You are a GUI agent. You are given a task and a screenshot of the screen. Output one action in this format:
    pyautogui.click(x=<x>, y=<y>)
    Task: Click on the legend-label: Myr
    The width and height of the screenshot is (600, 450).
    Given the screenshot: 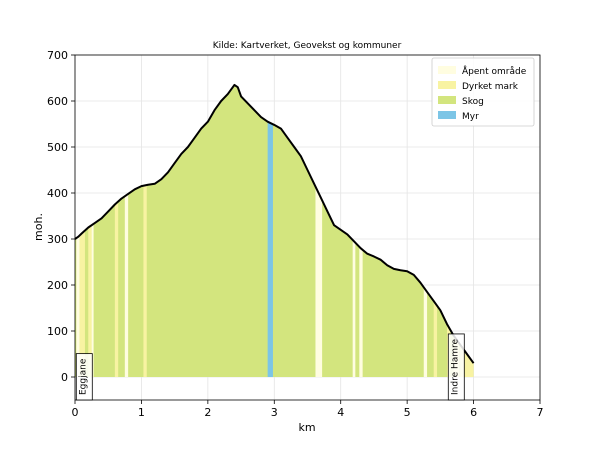 What is the action you would take?
    pyautogui.click(x=470, y=117)
    